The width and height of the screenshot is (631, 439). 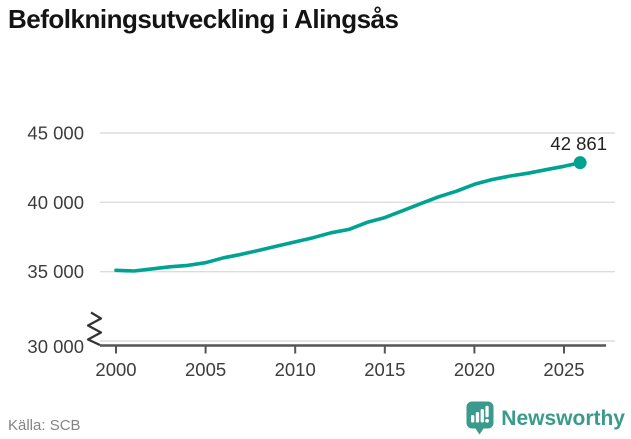 I want to click on latest-point-marker, so click(x=580, y=163).